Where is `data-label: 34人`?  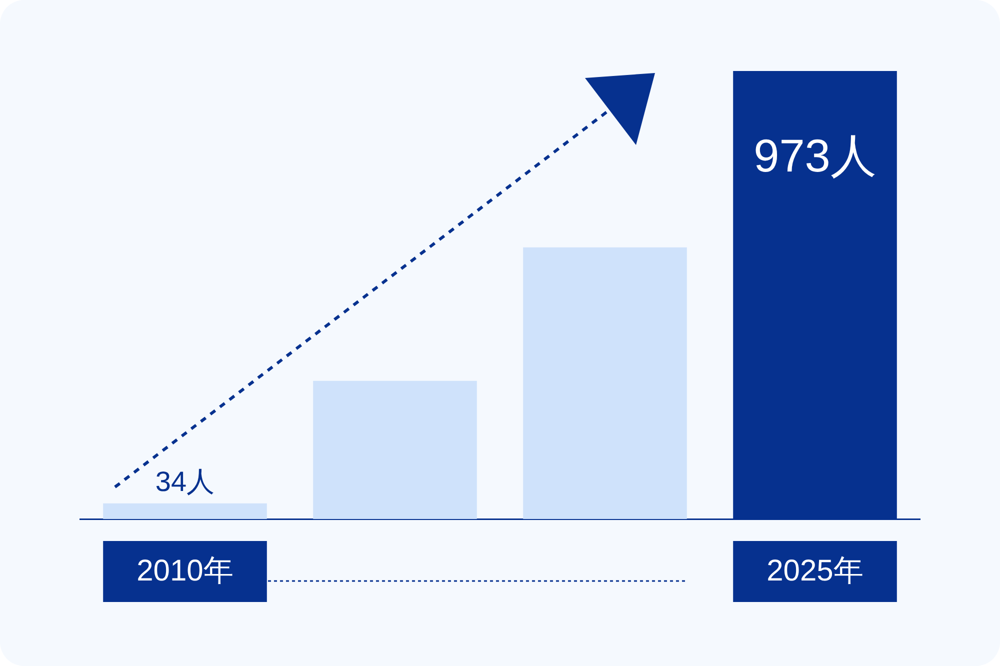
data-label: 34人 is located at coordinates (185, 482).